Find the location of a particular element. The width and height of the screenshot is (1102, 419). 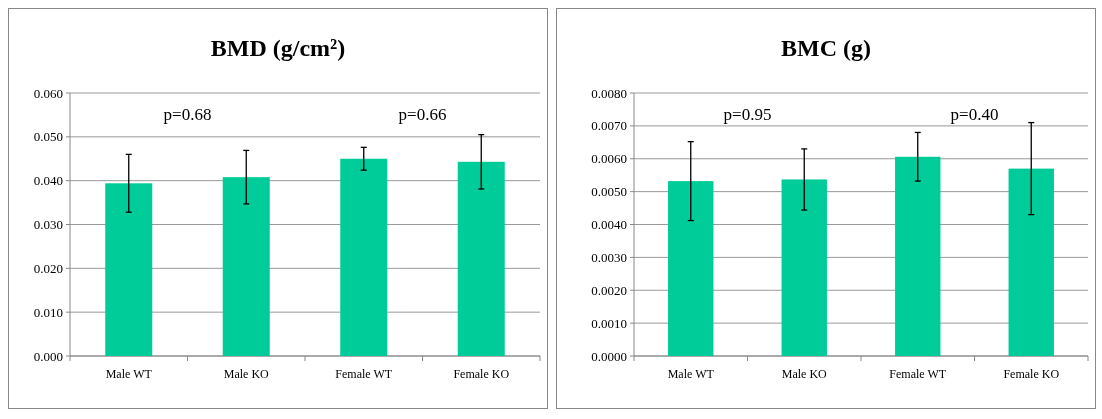

y-tick-label: 0.020 is located at coordinates (48, 268).